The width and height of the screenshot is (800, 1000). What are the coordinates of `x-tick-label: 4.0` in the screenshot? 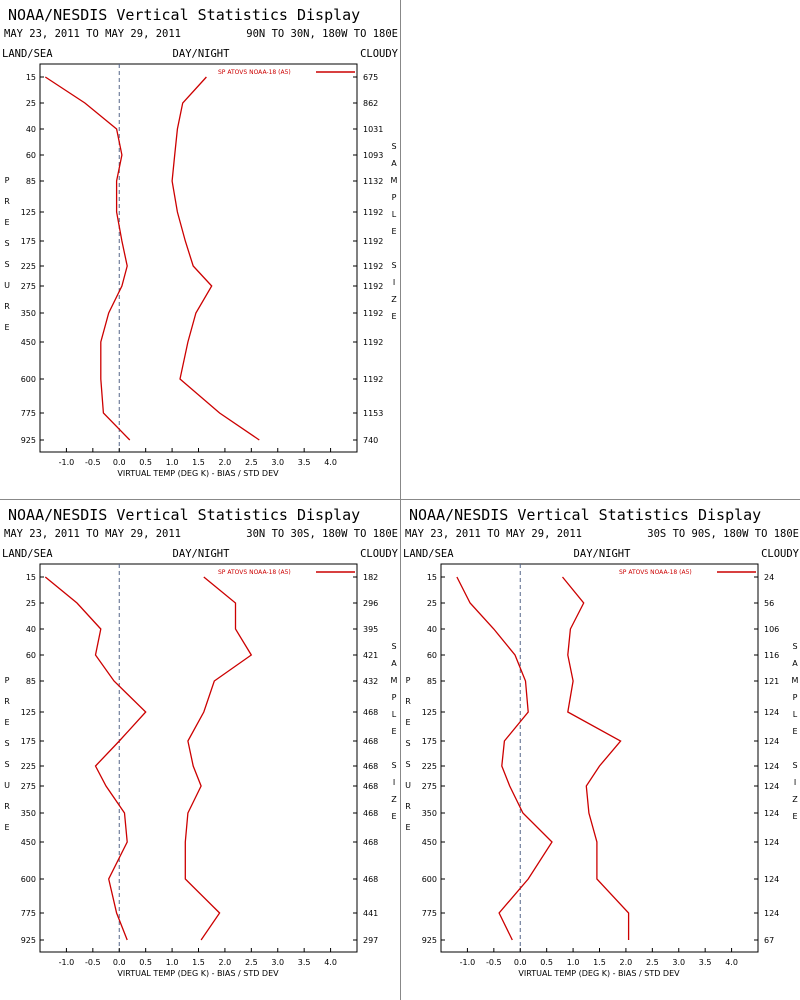 It's located at (330, 962).